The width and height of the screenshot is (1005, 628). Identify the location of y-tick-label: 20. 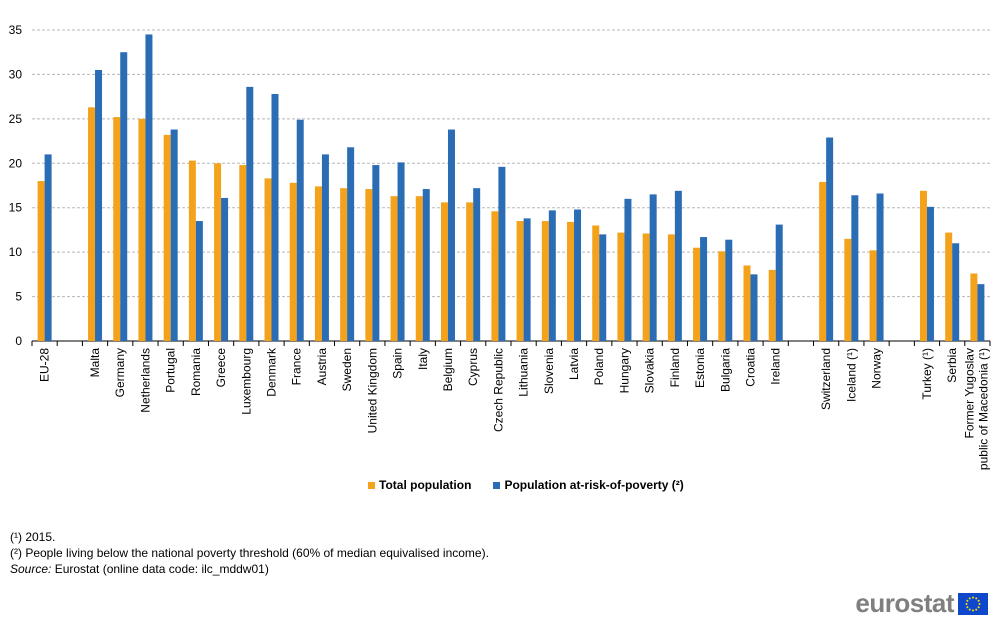
(16, 163).